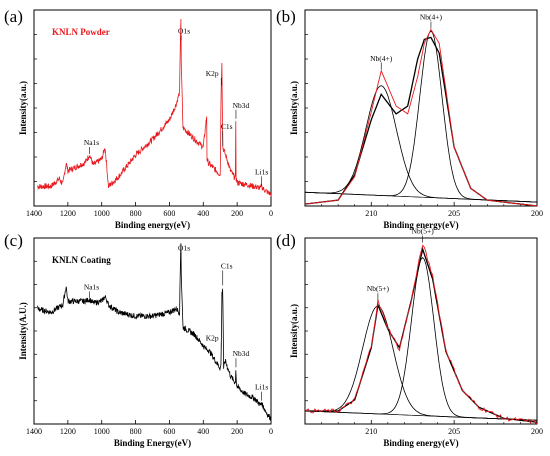  What do you see at coordinates (13, 16) in the screenshot?
I see `panel-letter: (a)` at bounding box center [13, 16].